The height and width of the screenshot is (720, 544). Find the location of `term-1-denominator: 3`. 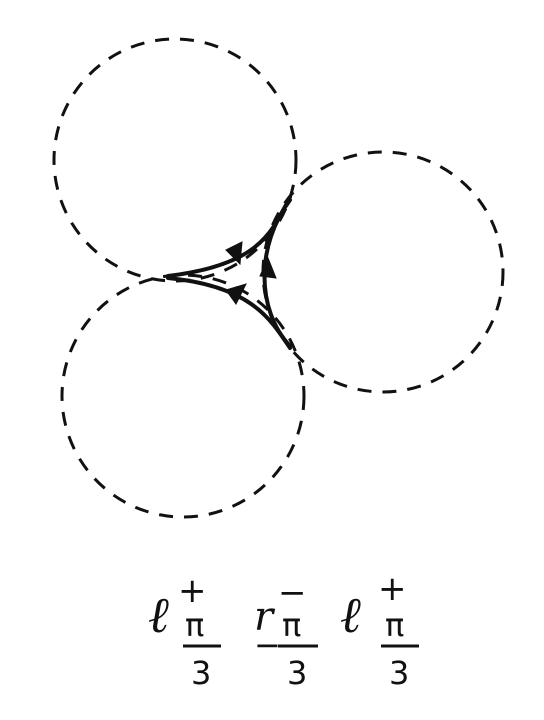

term-1-denominator: 3 is located at coordinates (201, 673).